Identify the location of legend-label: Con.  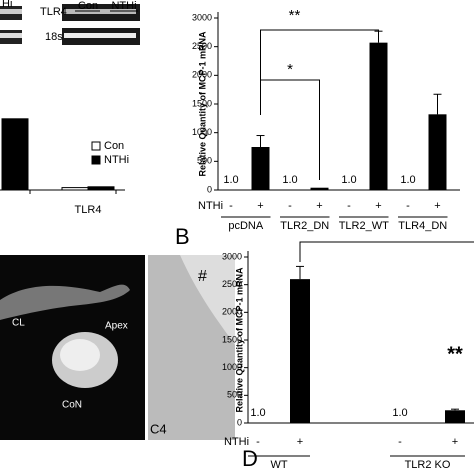
(114, 146).